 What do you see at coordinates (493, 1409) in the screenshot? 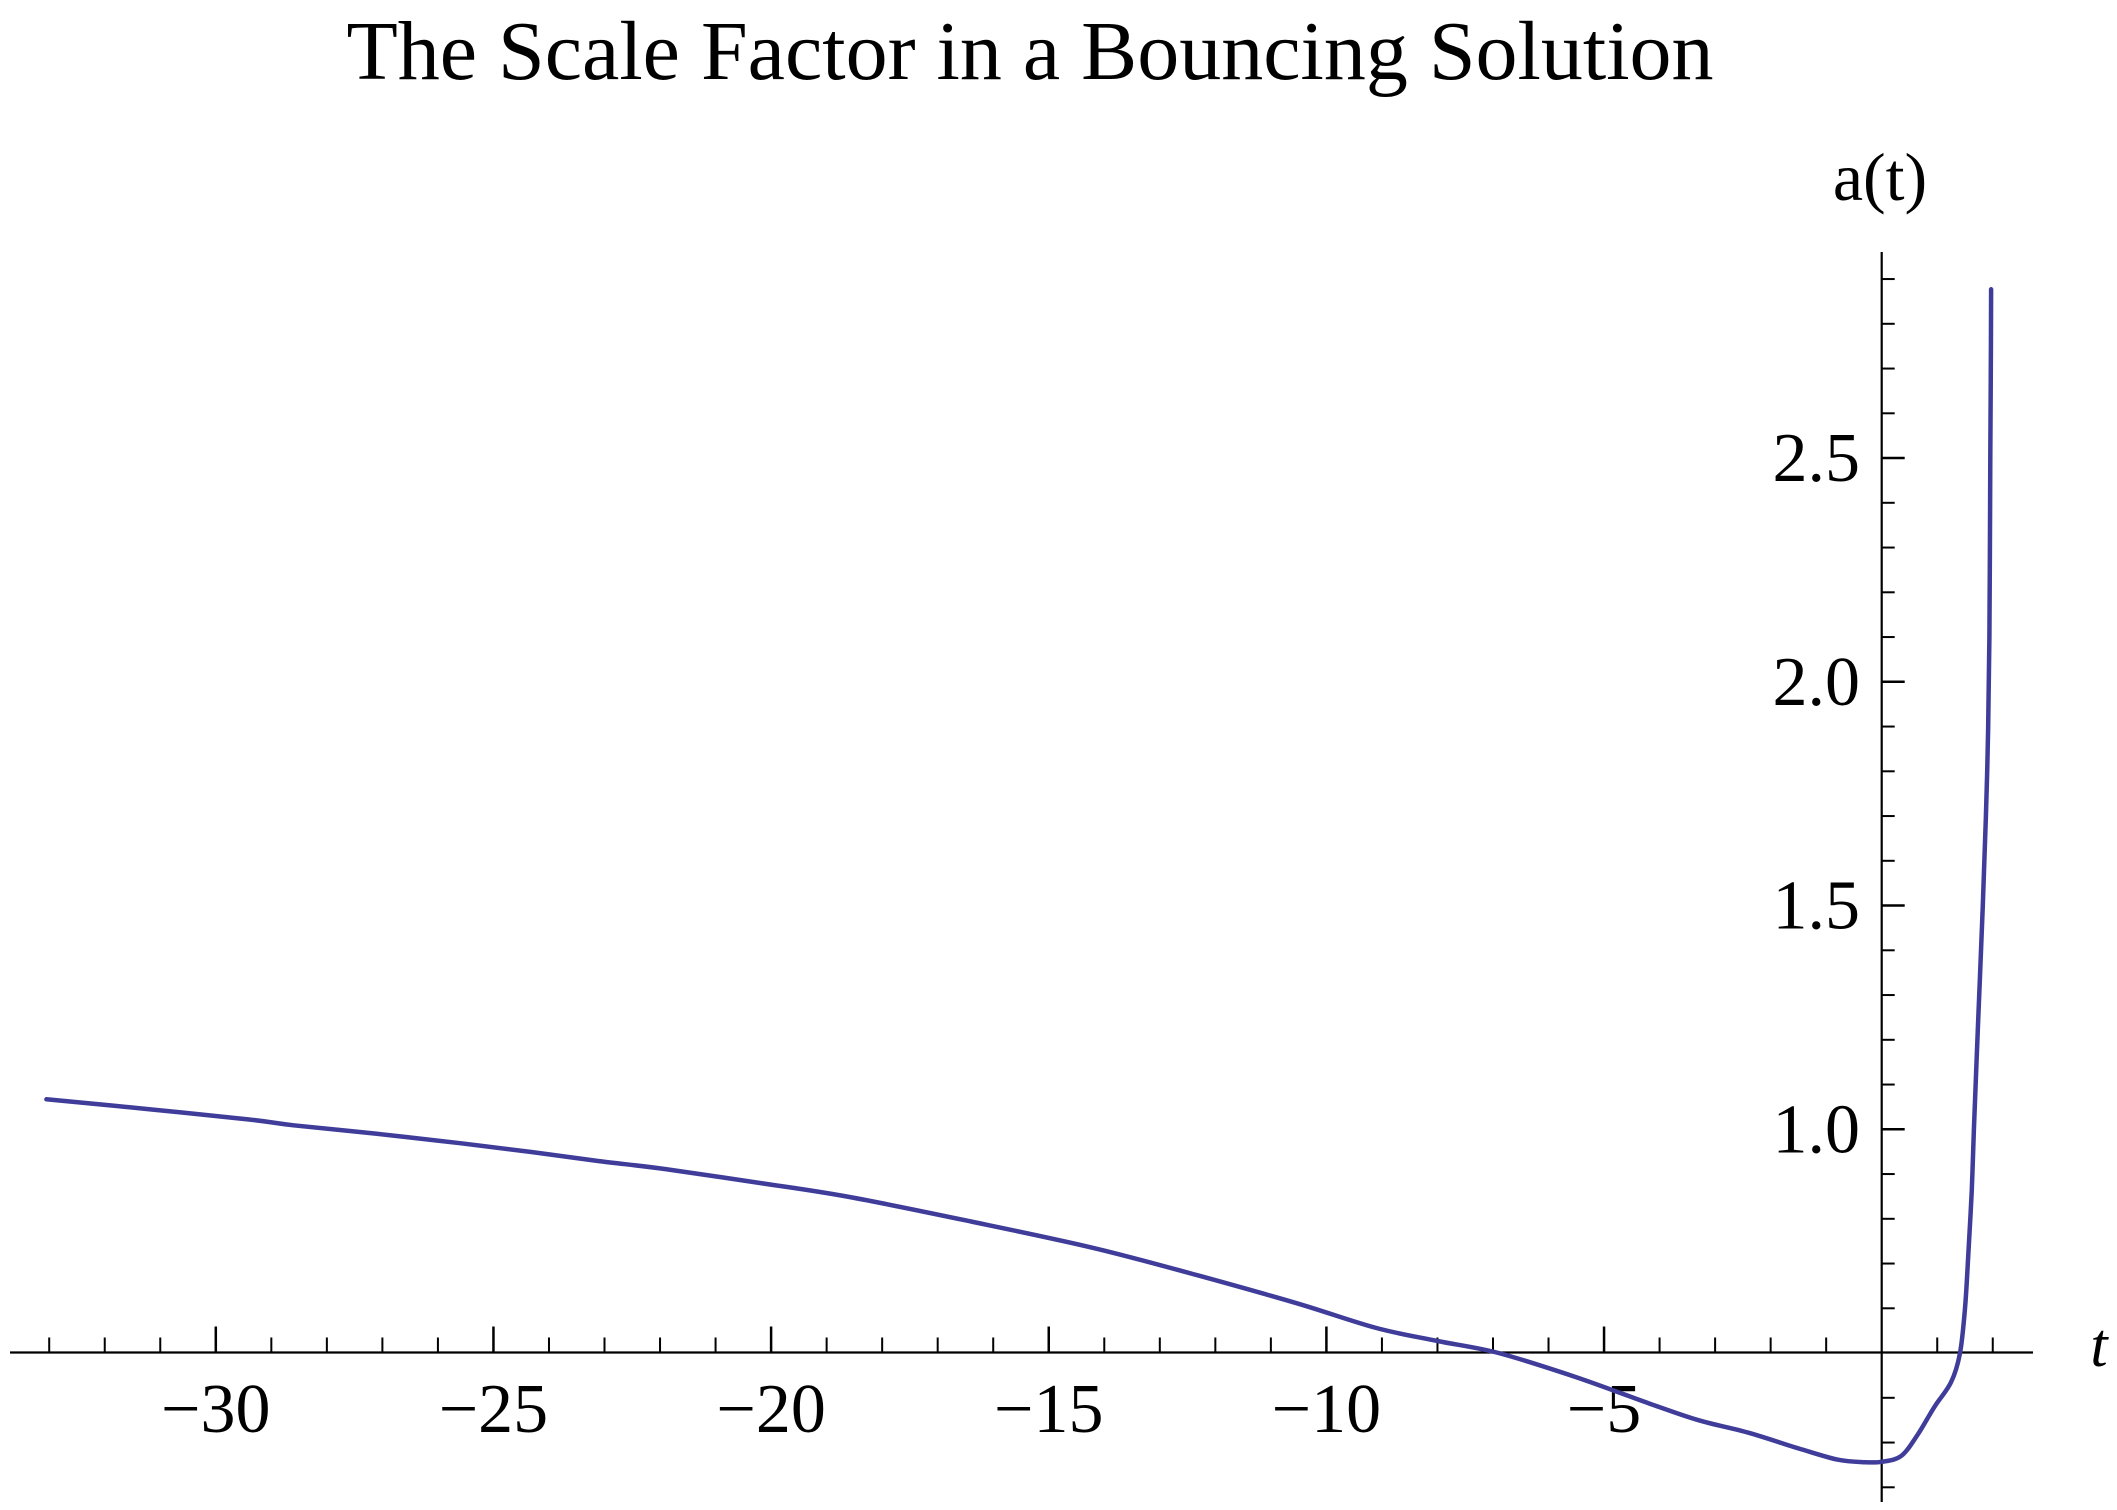
I see `x-tick-label: −25` at bounding box center [493, 1409].